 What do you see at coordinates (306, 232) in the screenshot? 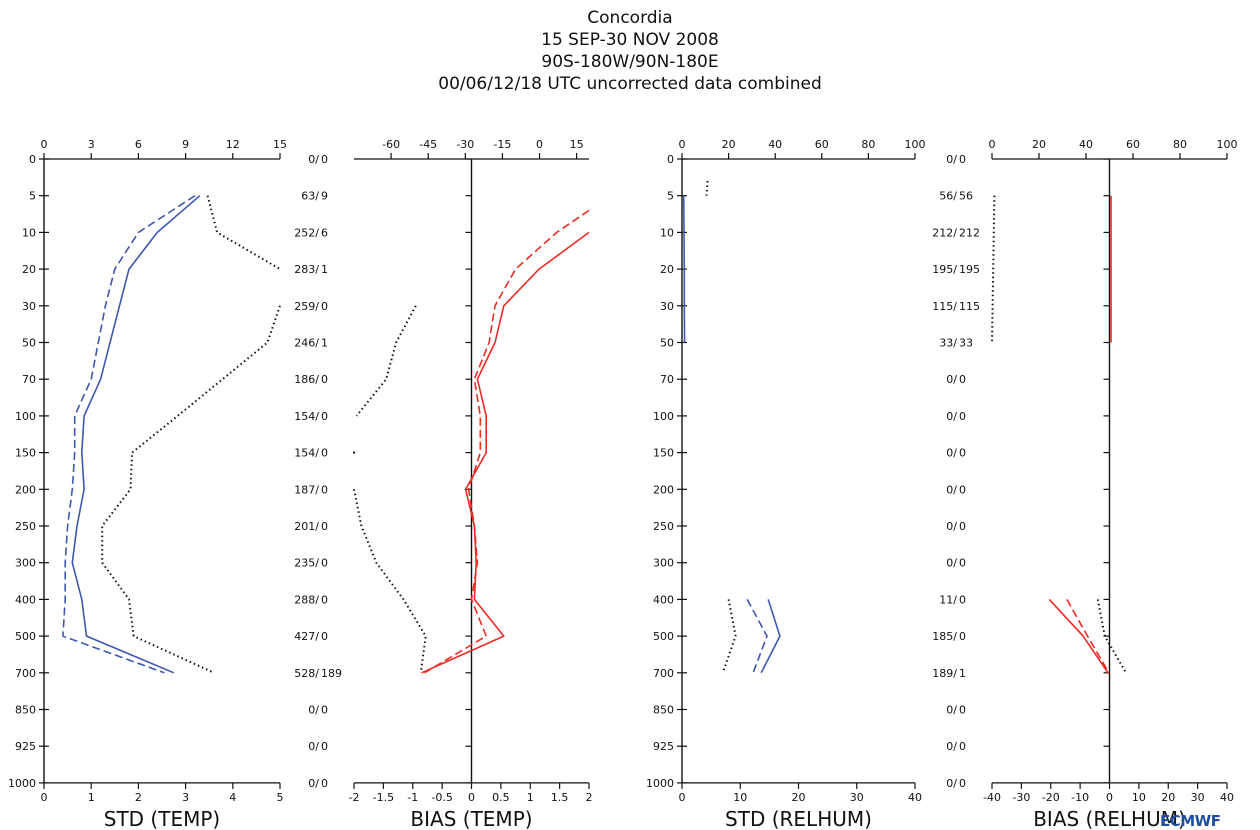
I see `bias_temp-count-label: 252/` at bounding box center [306, 232].